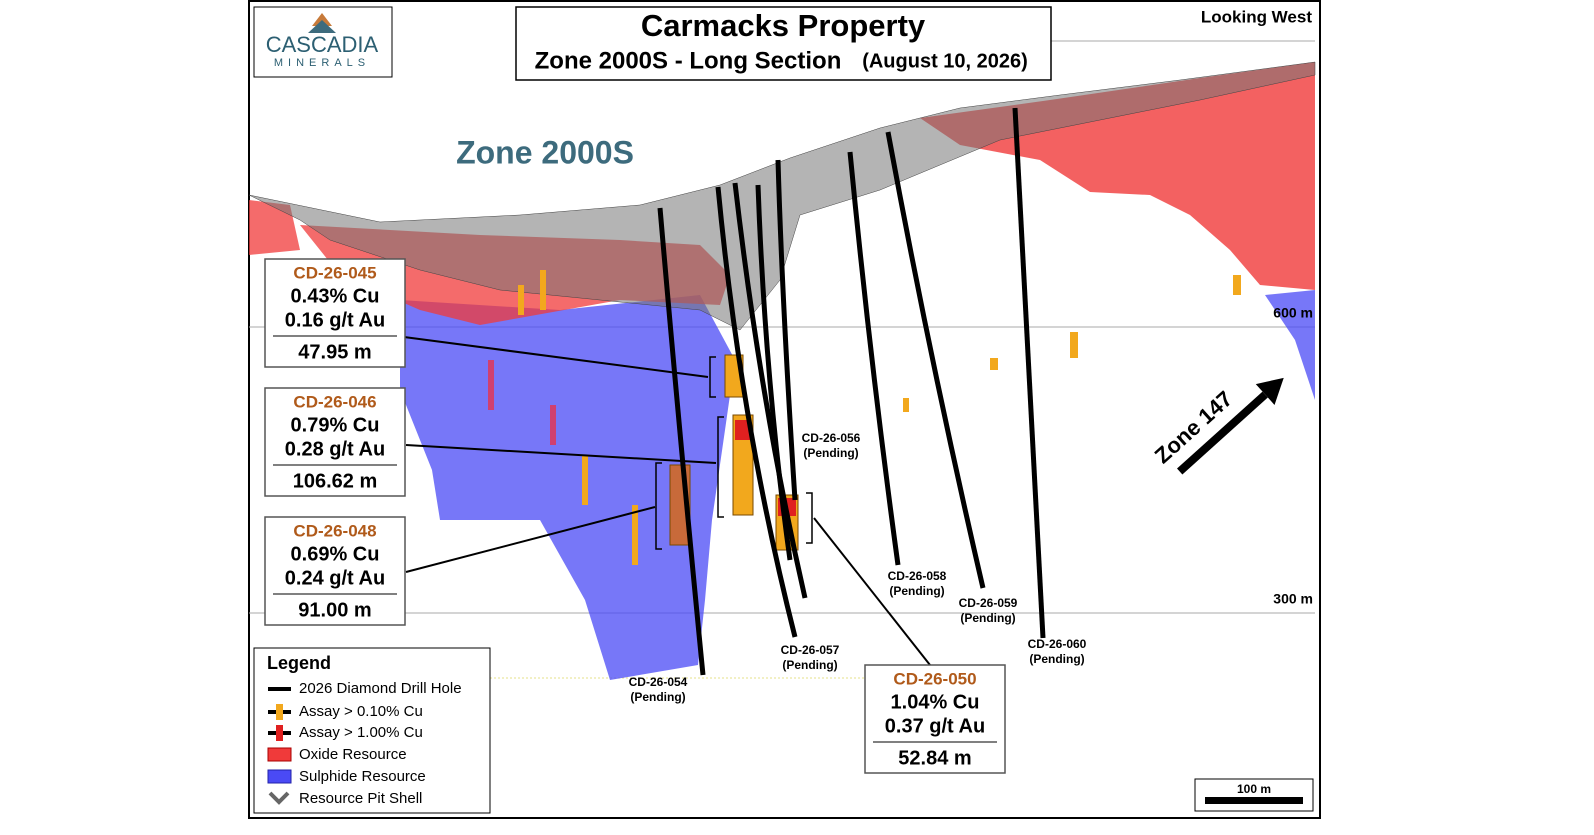  I want to click on title-box, so click(783, 43).